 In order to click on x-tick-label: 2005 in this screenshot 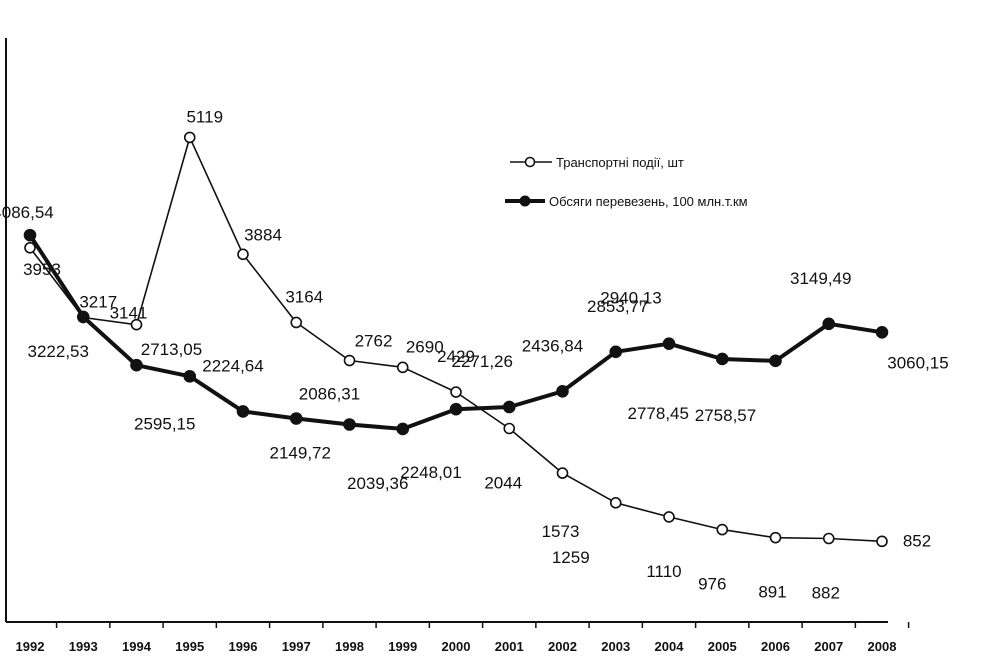, I will do `click(722, 646)`.